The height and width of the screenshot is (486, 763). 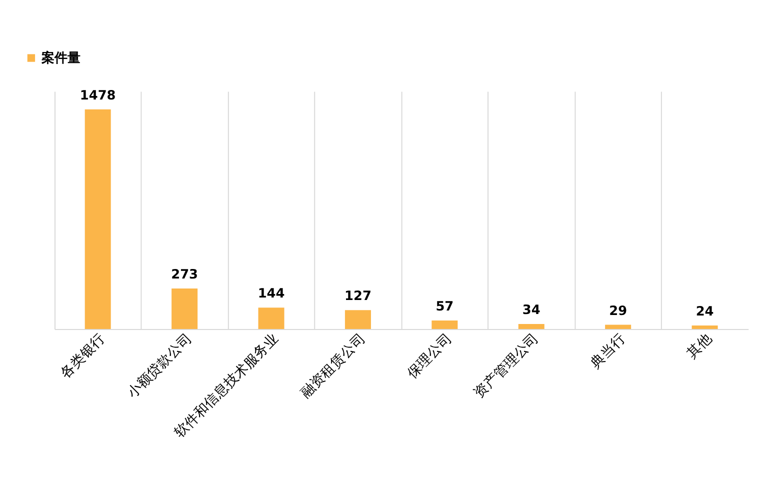 I want to click on x-tick-label: 典当行, so click(x=608, y=351).